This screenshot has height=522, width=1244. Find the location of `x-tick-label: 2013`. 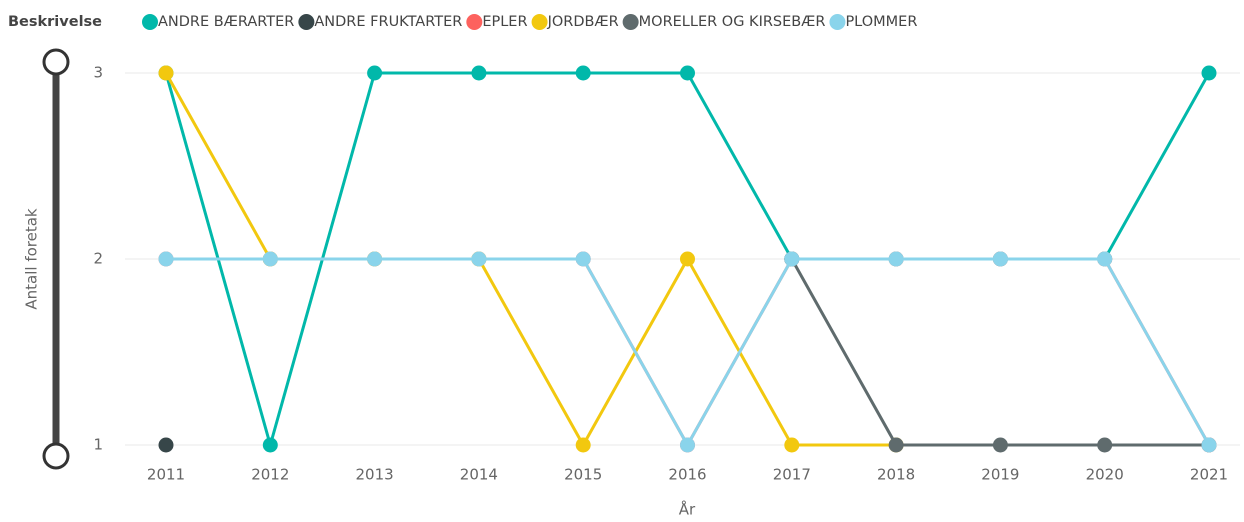

x-tick-label: 2013 is located at coordinates (375, 475).